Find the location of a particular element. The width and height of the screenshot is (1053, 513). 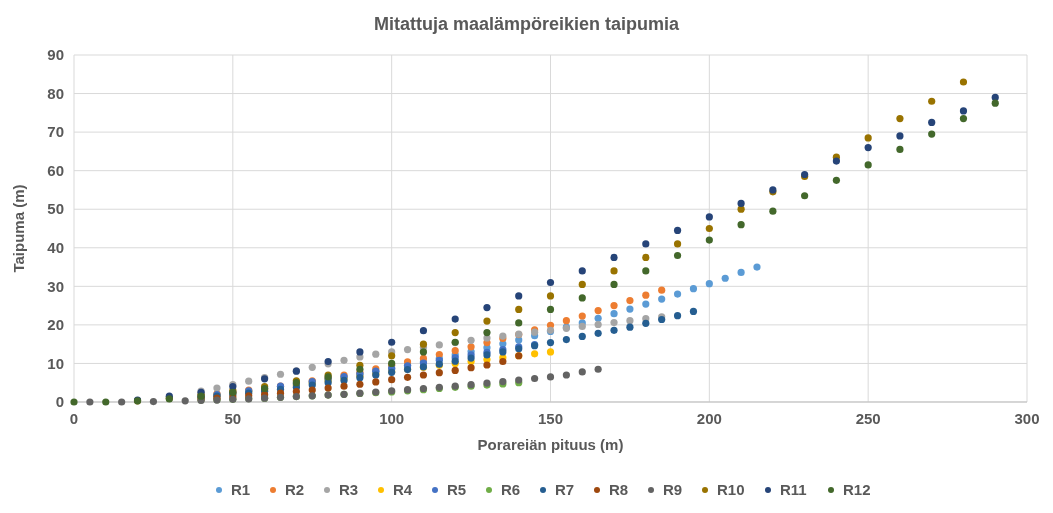

x-tick-label: 300 is located at coordinates (1027, 418).